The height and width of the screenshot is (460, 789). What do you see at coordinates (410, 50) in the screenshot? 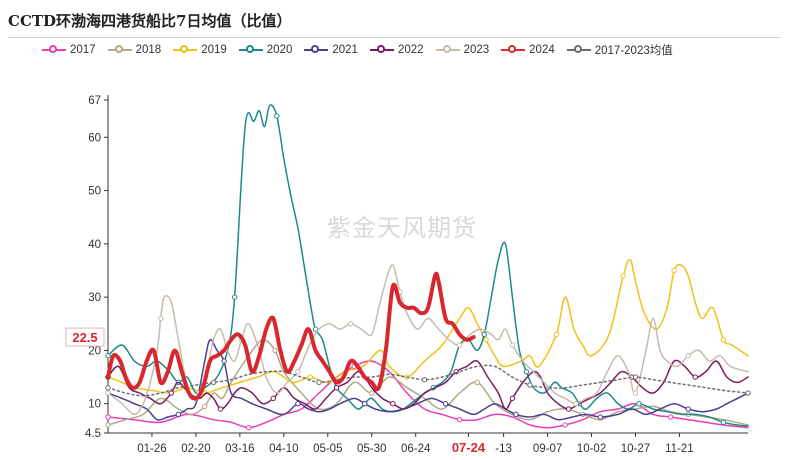
I see `legend-label: 2022` at bounding box center [410, 50].